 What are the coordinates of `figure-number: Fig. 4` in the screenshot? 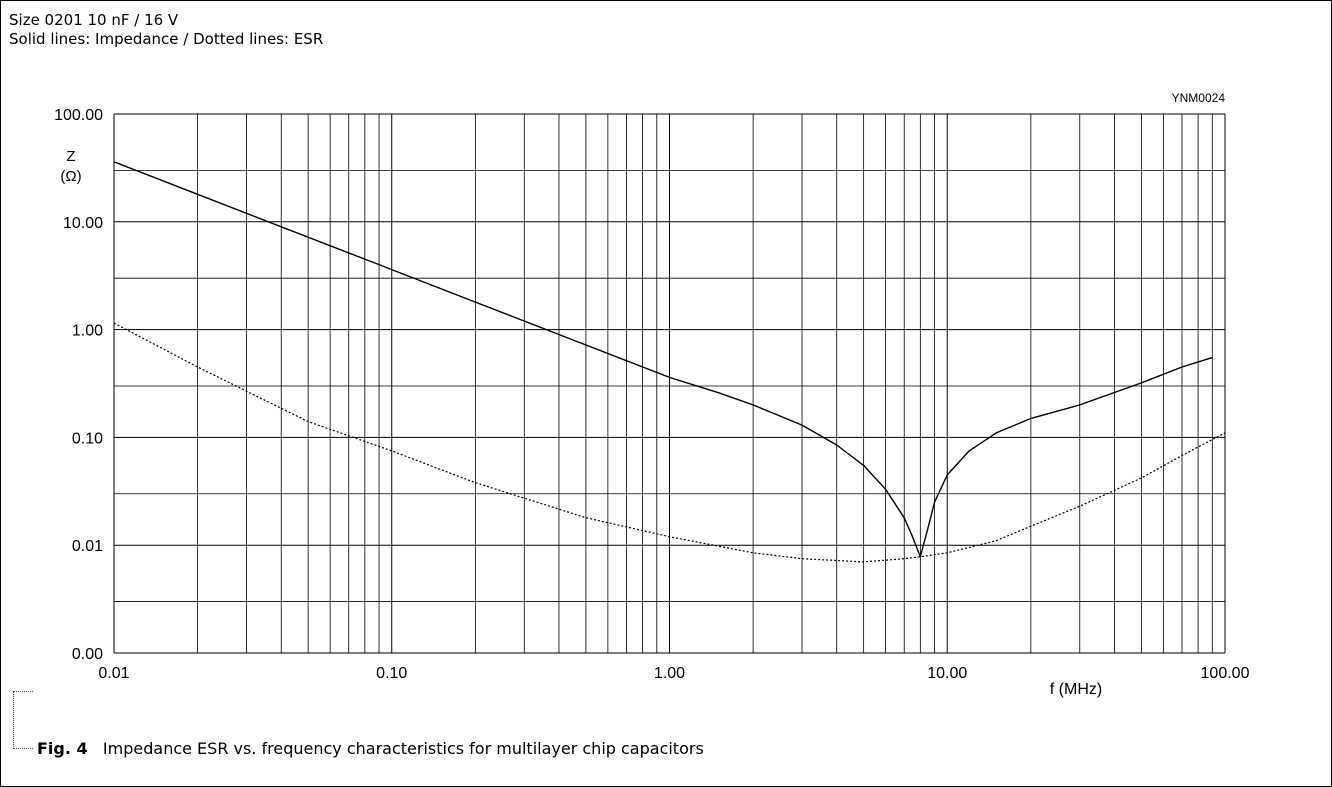 It's located at (62, 748).